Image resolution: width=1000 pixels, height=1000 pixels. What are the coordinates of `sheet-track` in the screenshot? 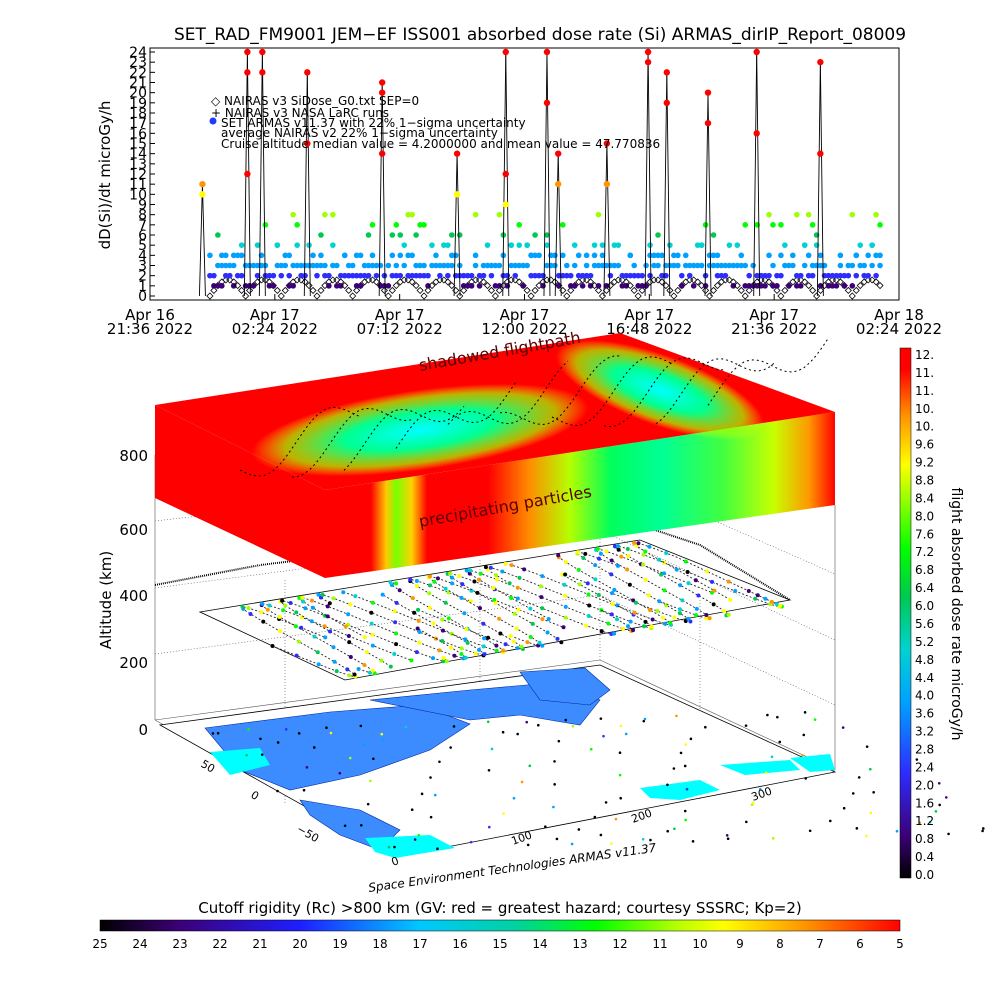 It's located at (404, 438).